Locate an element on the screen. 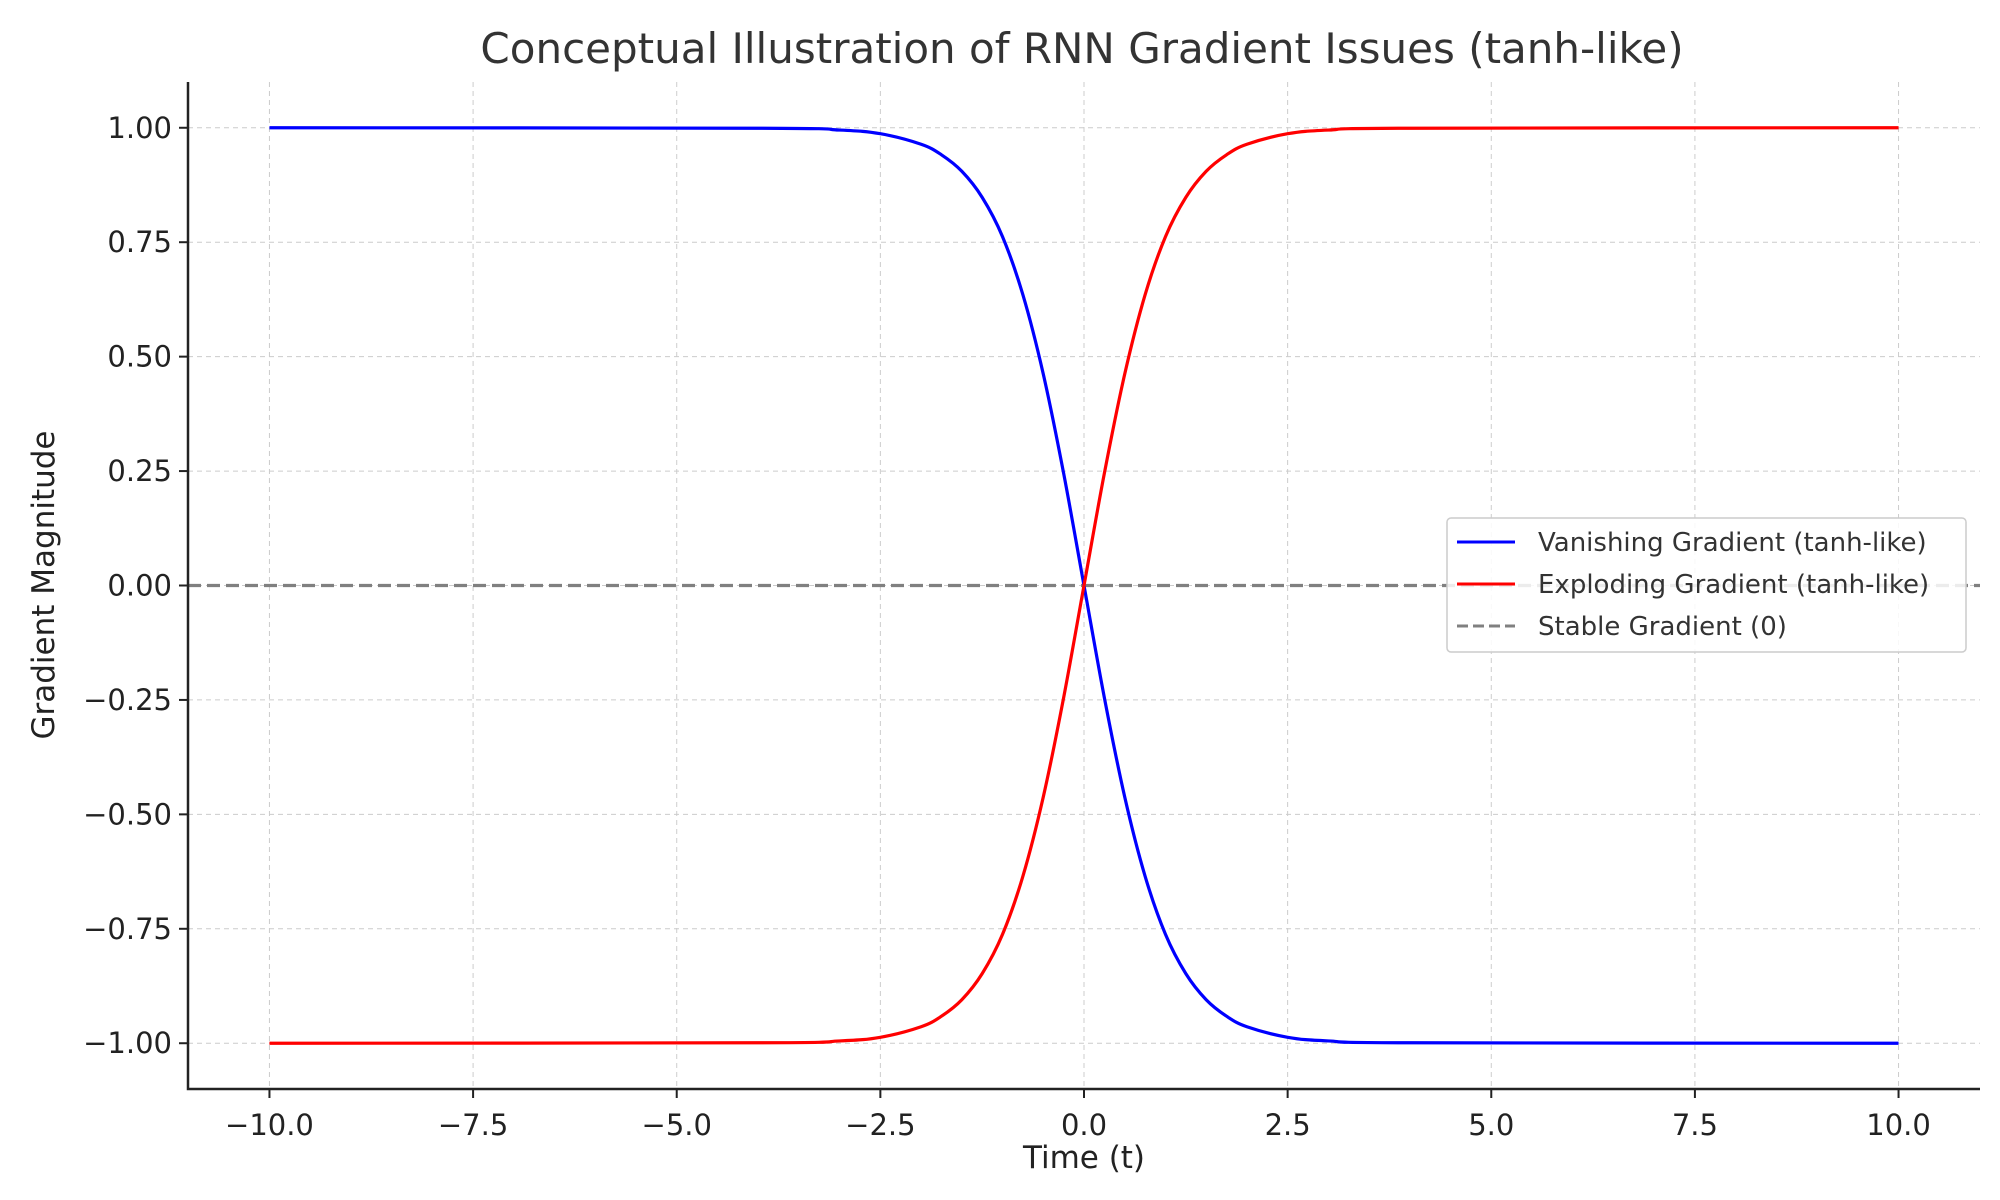 Image resolution: width=2000 pixels, height=1200 pixels. legend-box is located at coordinates (1706, 585).